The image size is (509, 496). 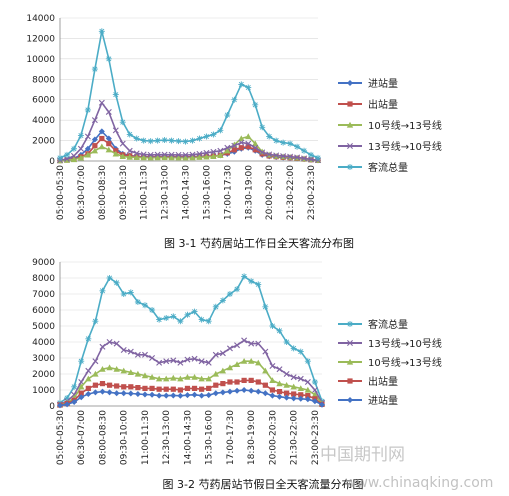 I want to click on y-tick-label: 4000, so click(x=43, y=343).